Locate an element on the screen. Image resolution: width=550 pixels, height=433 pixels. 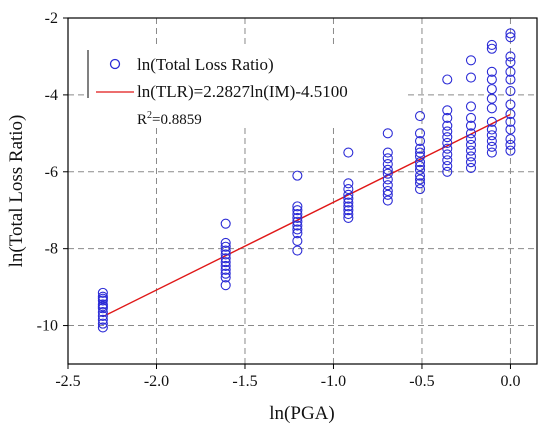
y-axis-title: ln(Total Loss Ratio) is located at coordinates (16, 191).